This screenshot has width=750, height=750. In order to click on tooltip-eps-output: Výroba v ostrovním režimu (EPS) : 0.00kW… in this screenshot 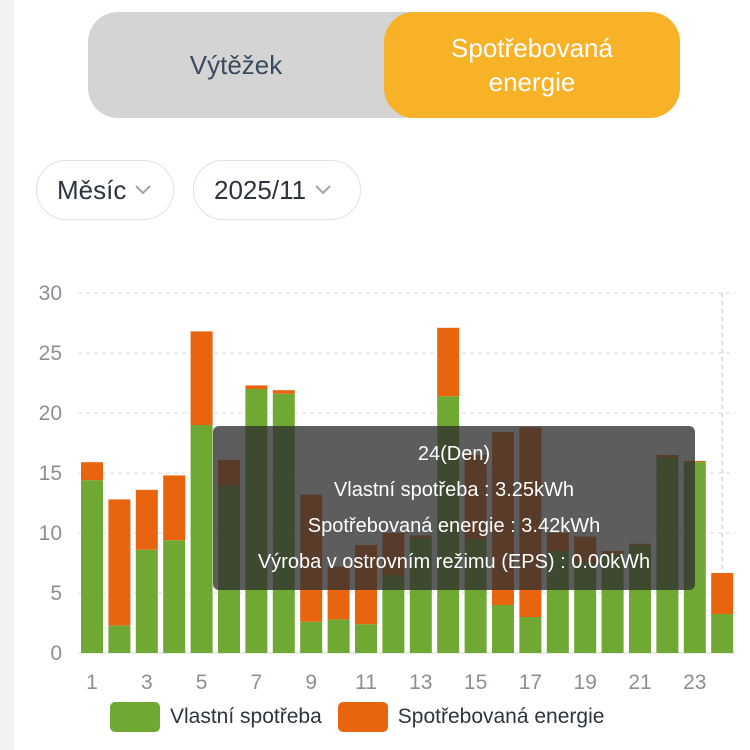, I will do `click(454, 562)`.